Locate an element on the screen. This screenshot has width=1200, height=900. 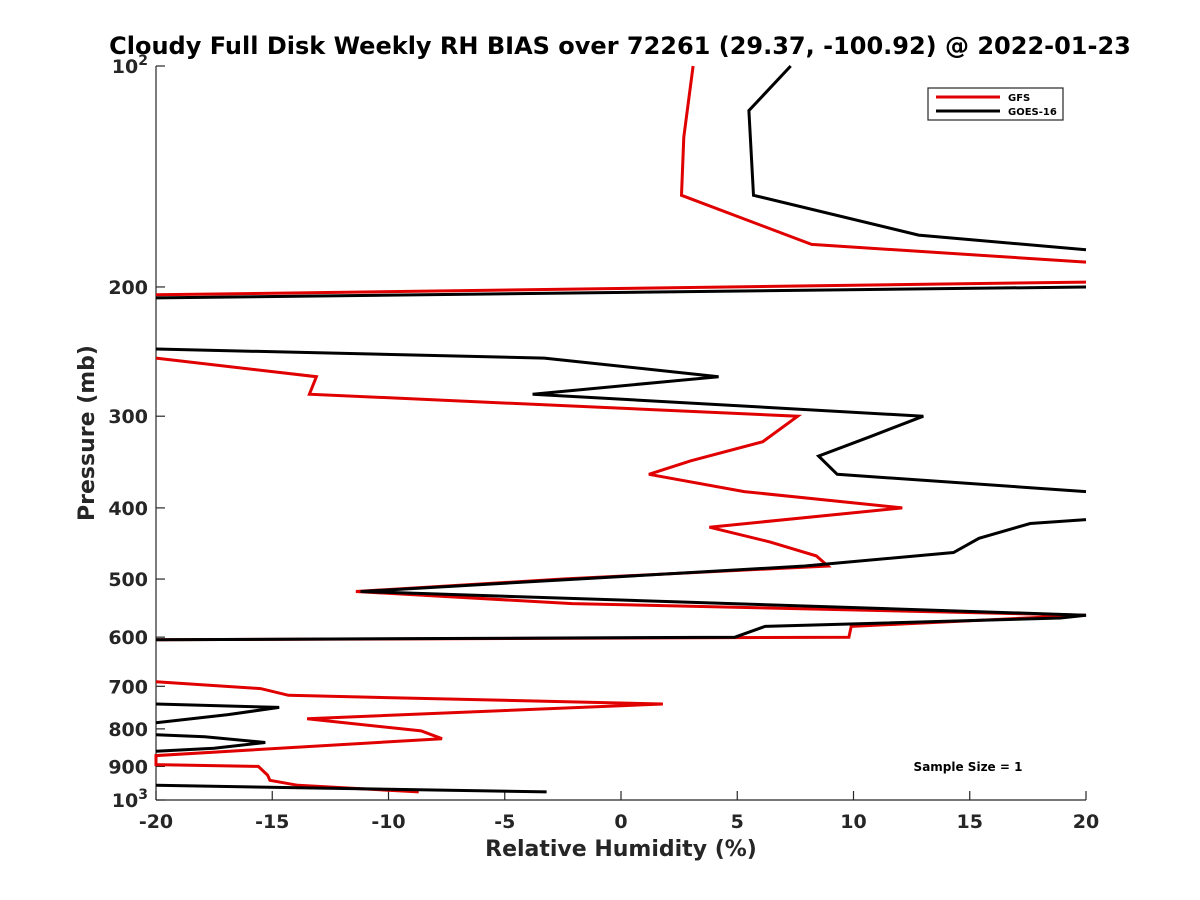
legend: GFS GOES-16 is located at coordinates (995, 104).